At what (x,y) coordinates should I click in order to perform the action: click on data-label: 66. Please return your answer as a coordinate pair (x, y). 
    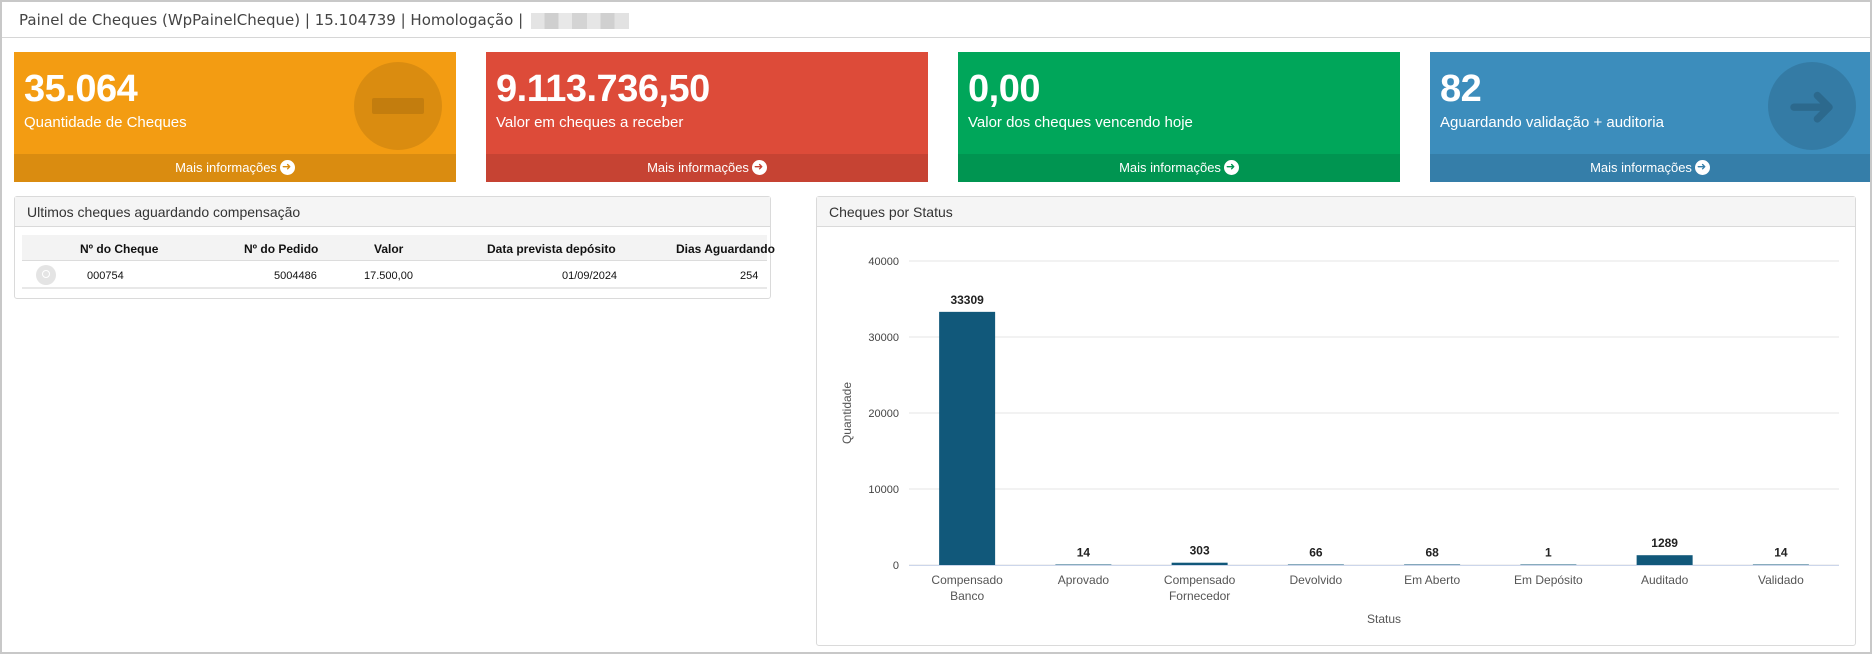
    Looking at the image, I should click on (1316, 552).